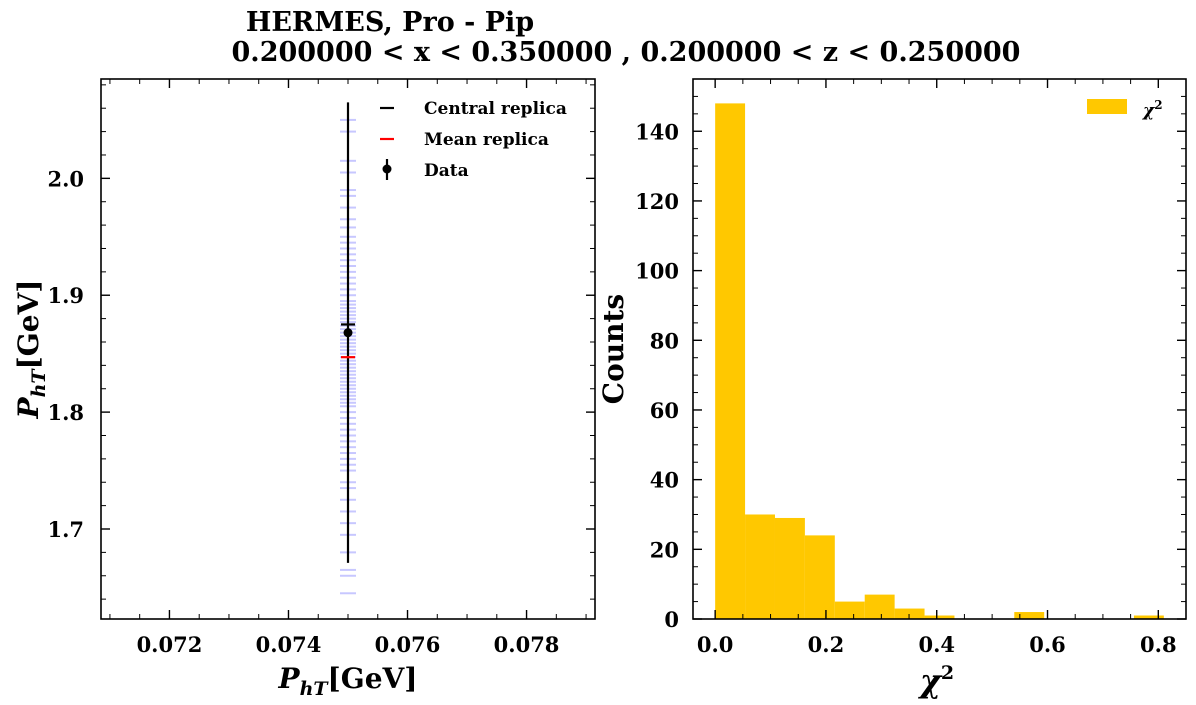  What do you see at coordinates (936, 681) in the screenshot?
I see `right-xlabel: χ2` at bounding box center [936, 681].